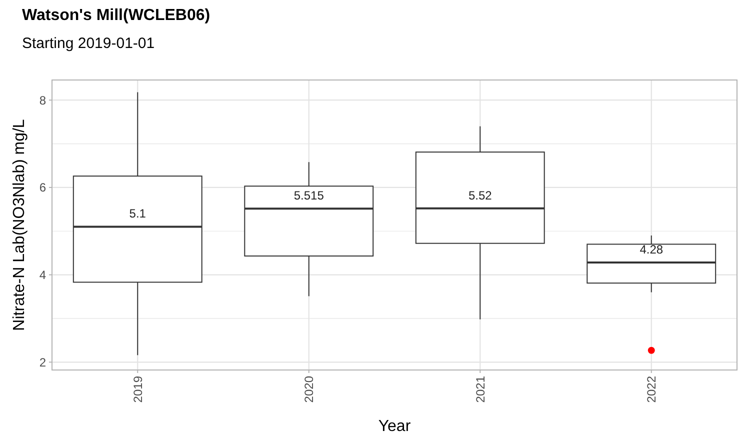 The image size is (746, 435). What do you see at coordinates (480, 195) in the screenshot?
I see `annotation: 5.52` at bounding box center [480, 195].